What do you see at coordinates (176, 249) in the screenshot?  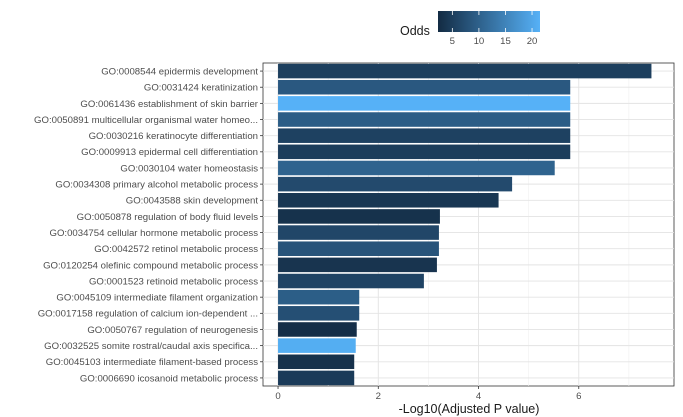 I see `y-tick-label: GO:0042572 retinol metabolic process` at bounding box center [176, 249].